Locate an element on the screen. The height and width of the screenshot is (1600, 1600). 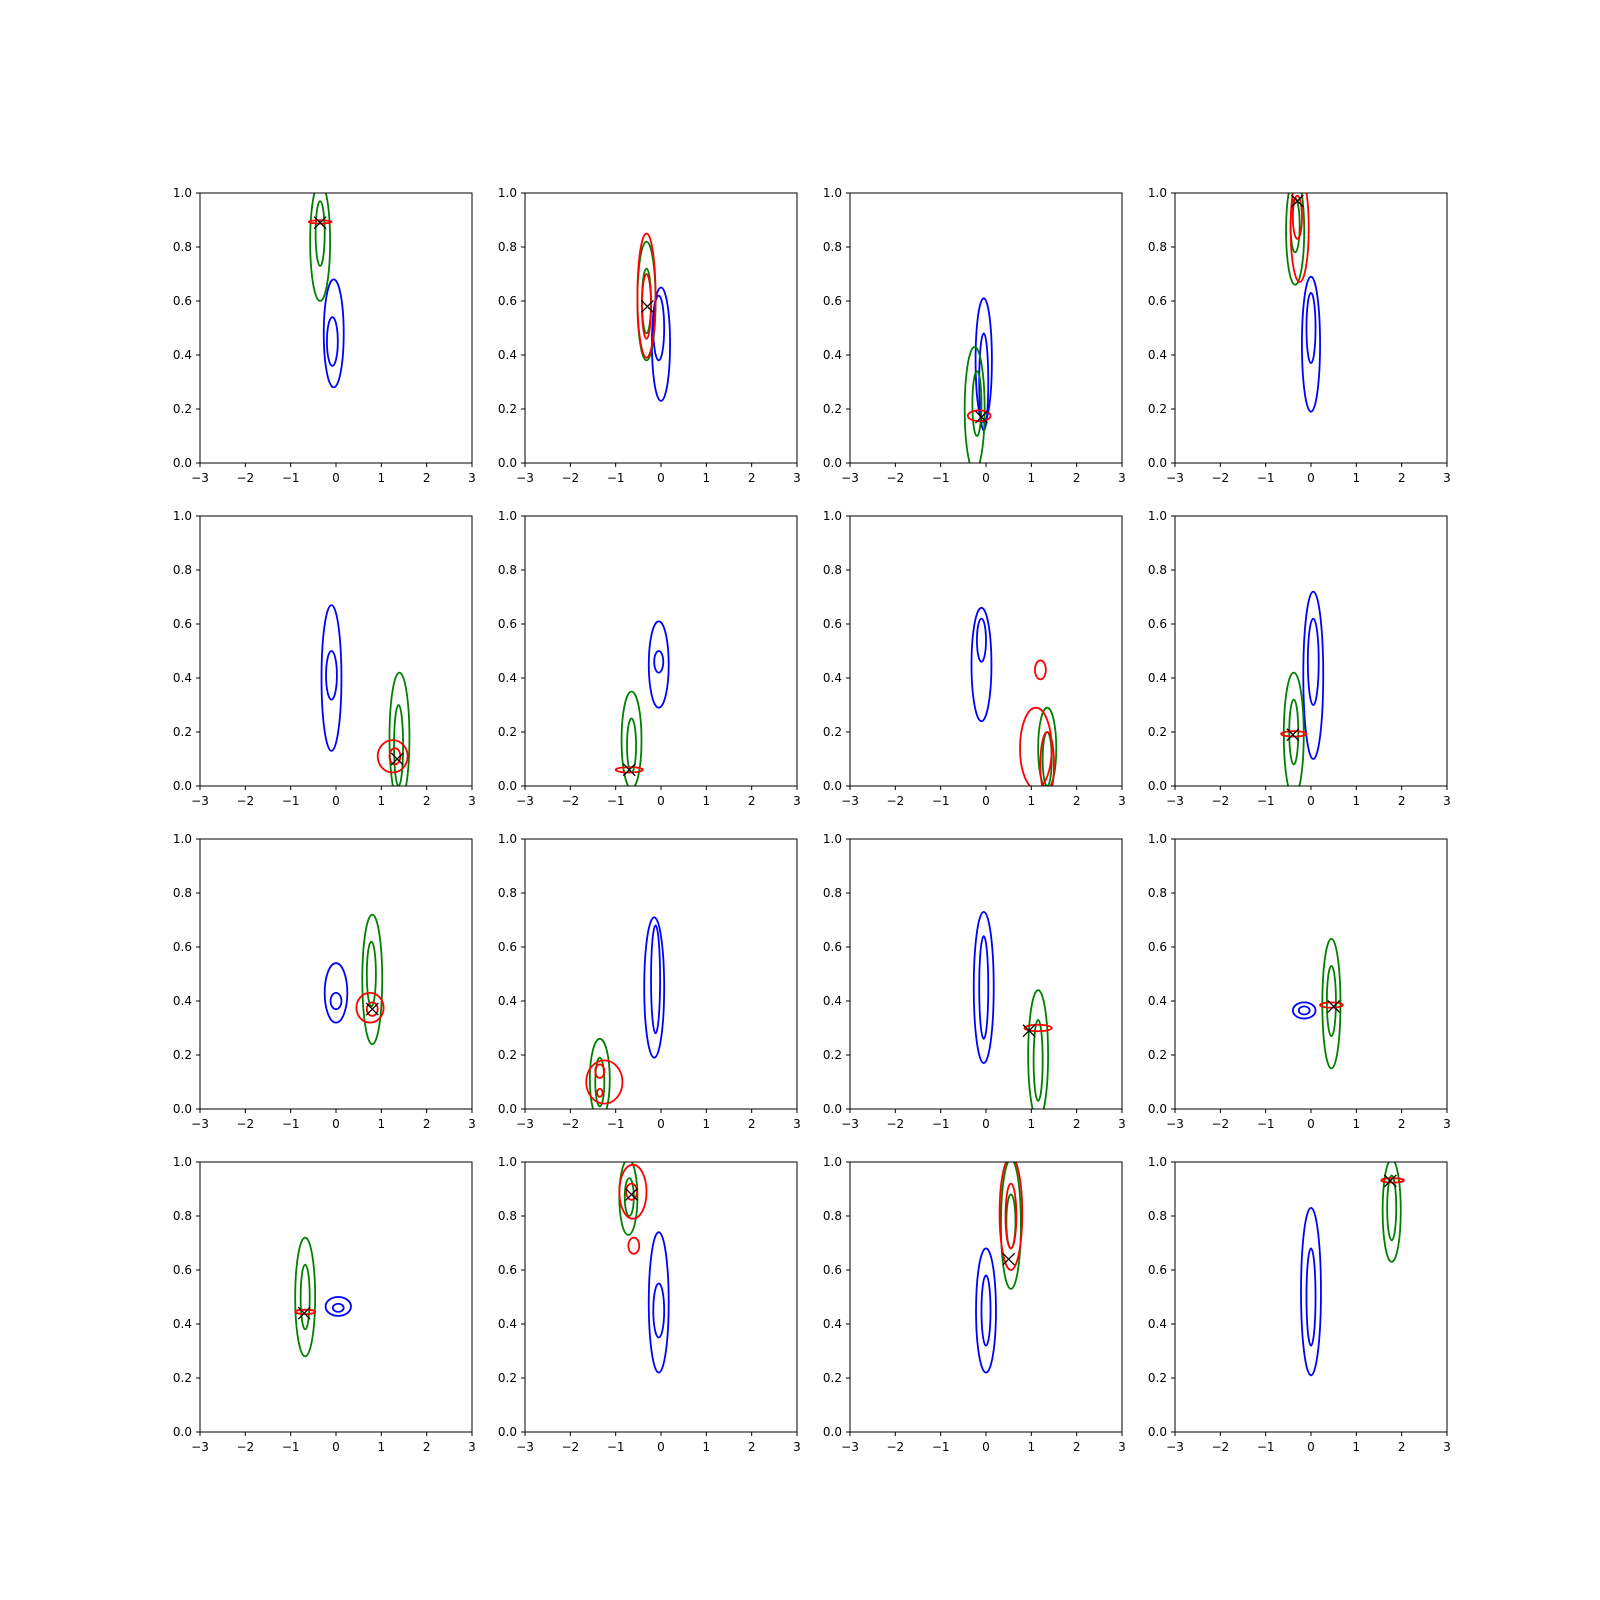
subplot-3: −3 −2 −1 0 1 2 3 0.0 0.2 0.4 0.6 0.8 1.0 is located at coordinates (974, 335).